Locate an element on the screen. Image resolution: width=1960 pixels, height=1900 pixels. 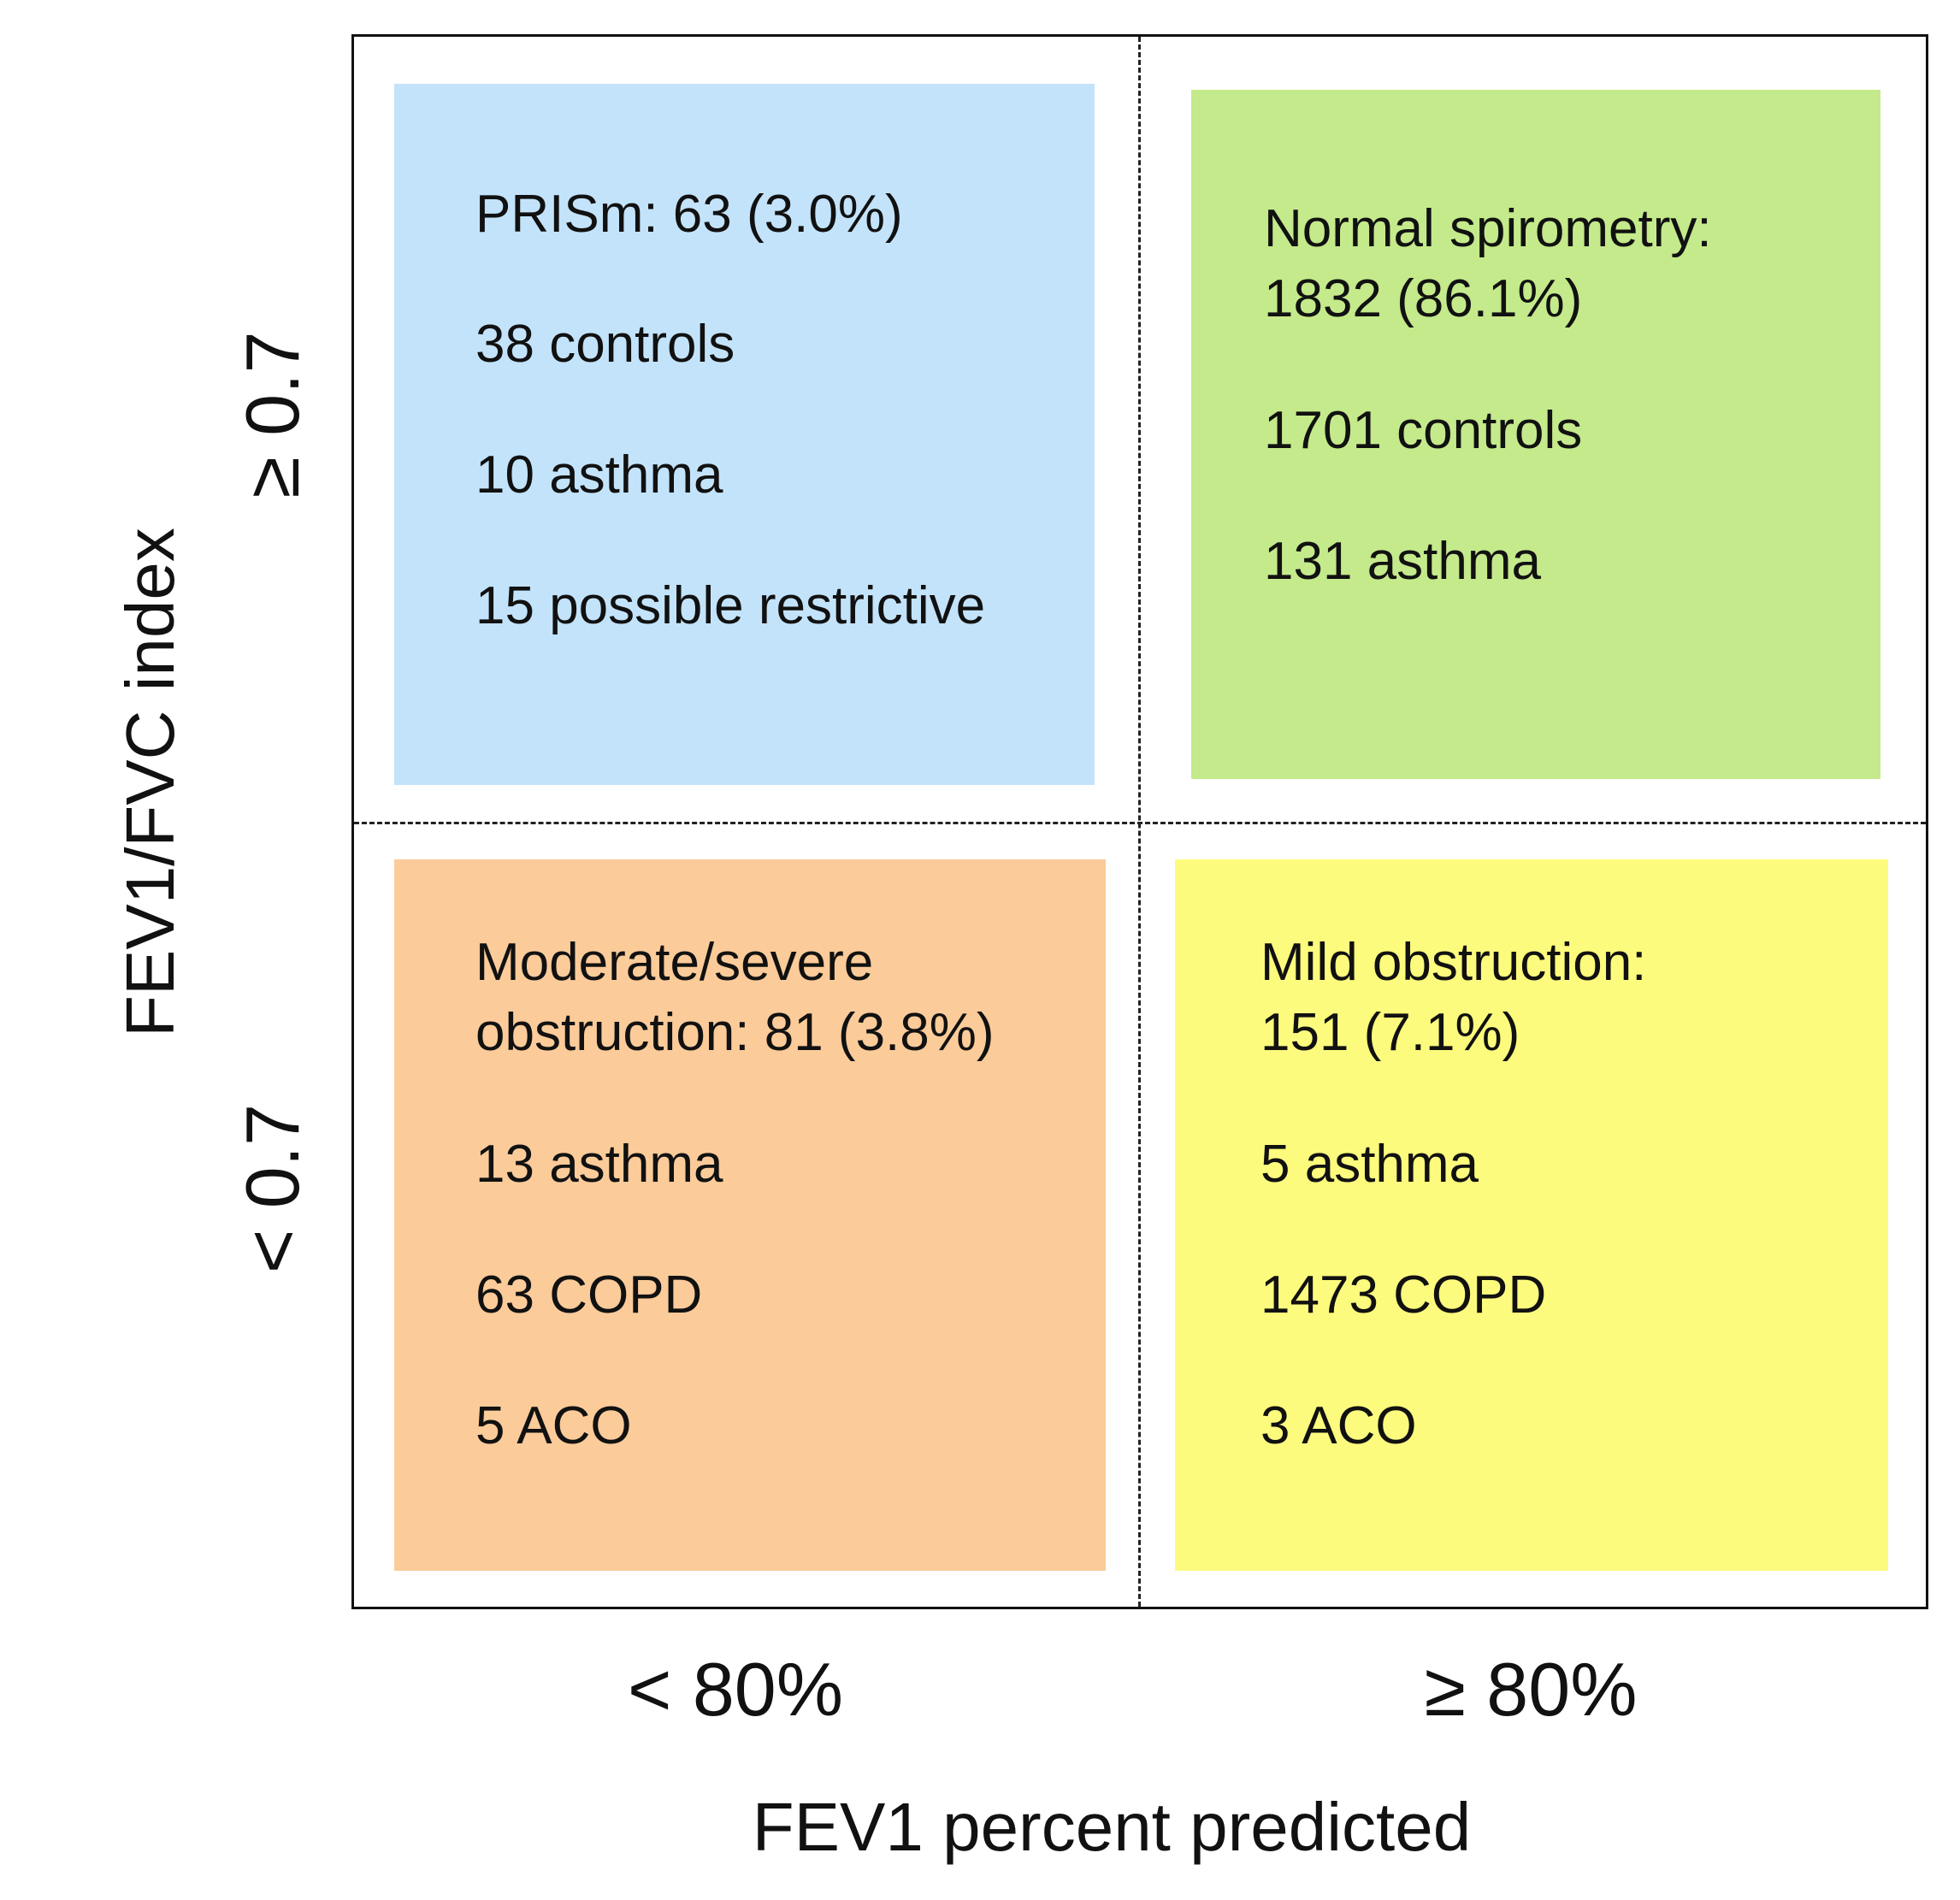
x-tick-low: < 80% is located at coordinates (735, 1689).